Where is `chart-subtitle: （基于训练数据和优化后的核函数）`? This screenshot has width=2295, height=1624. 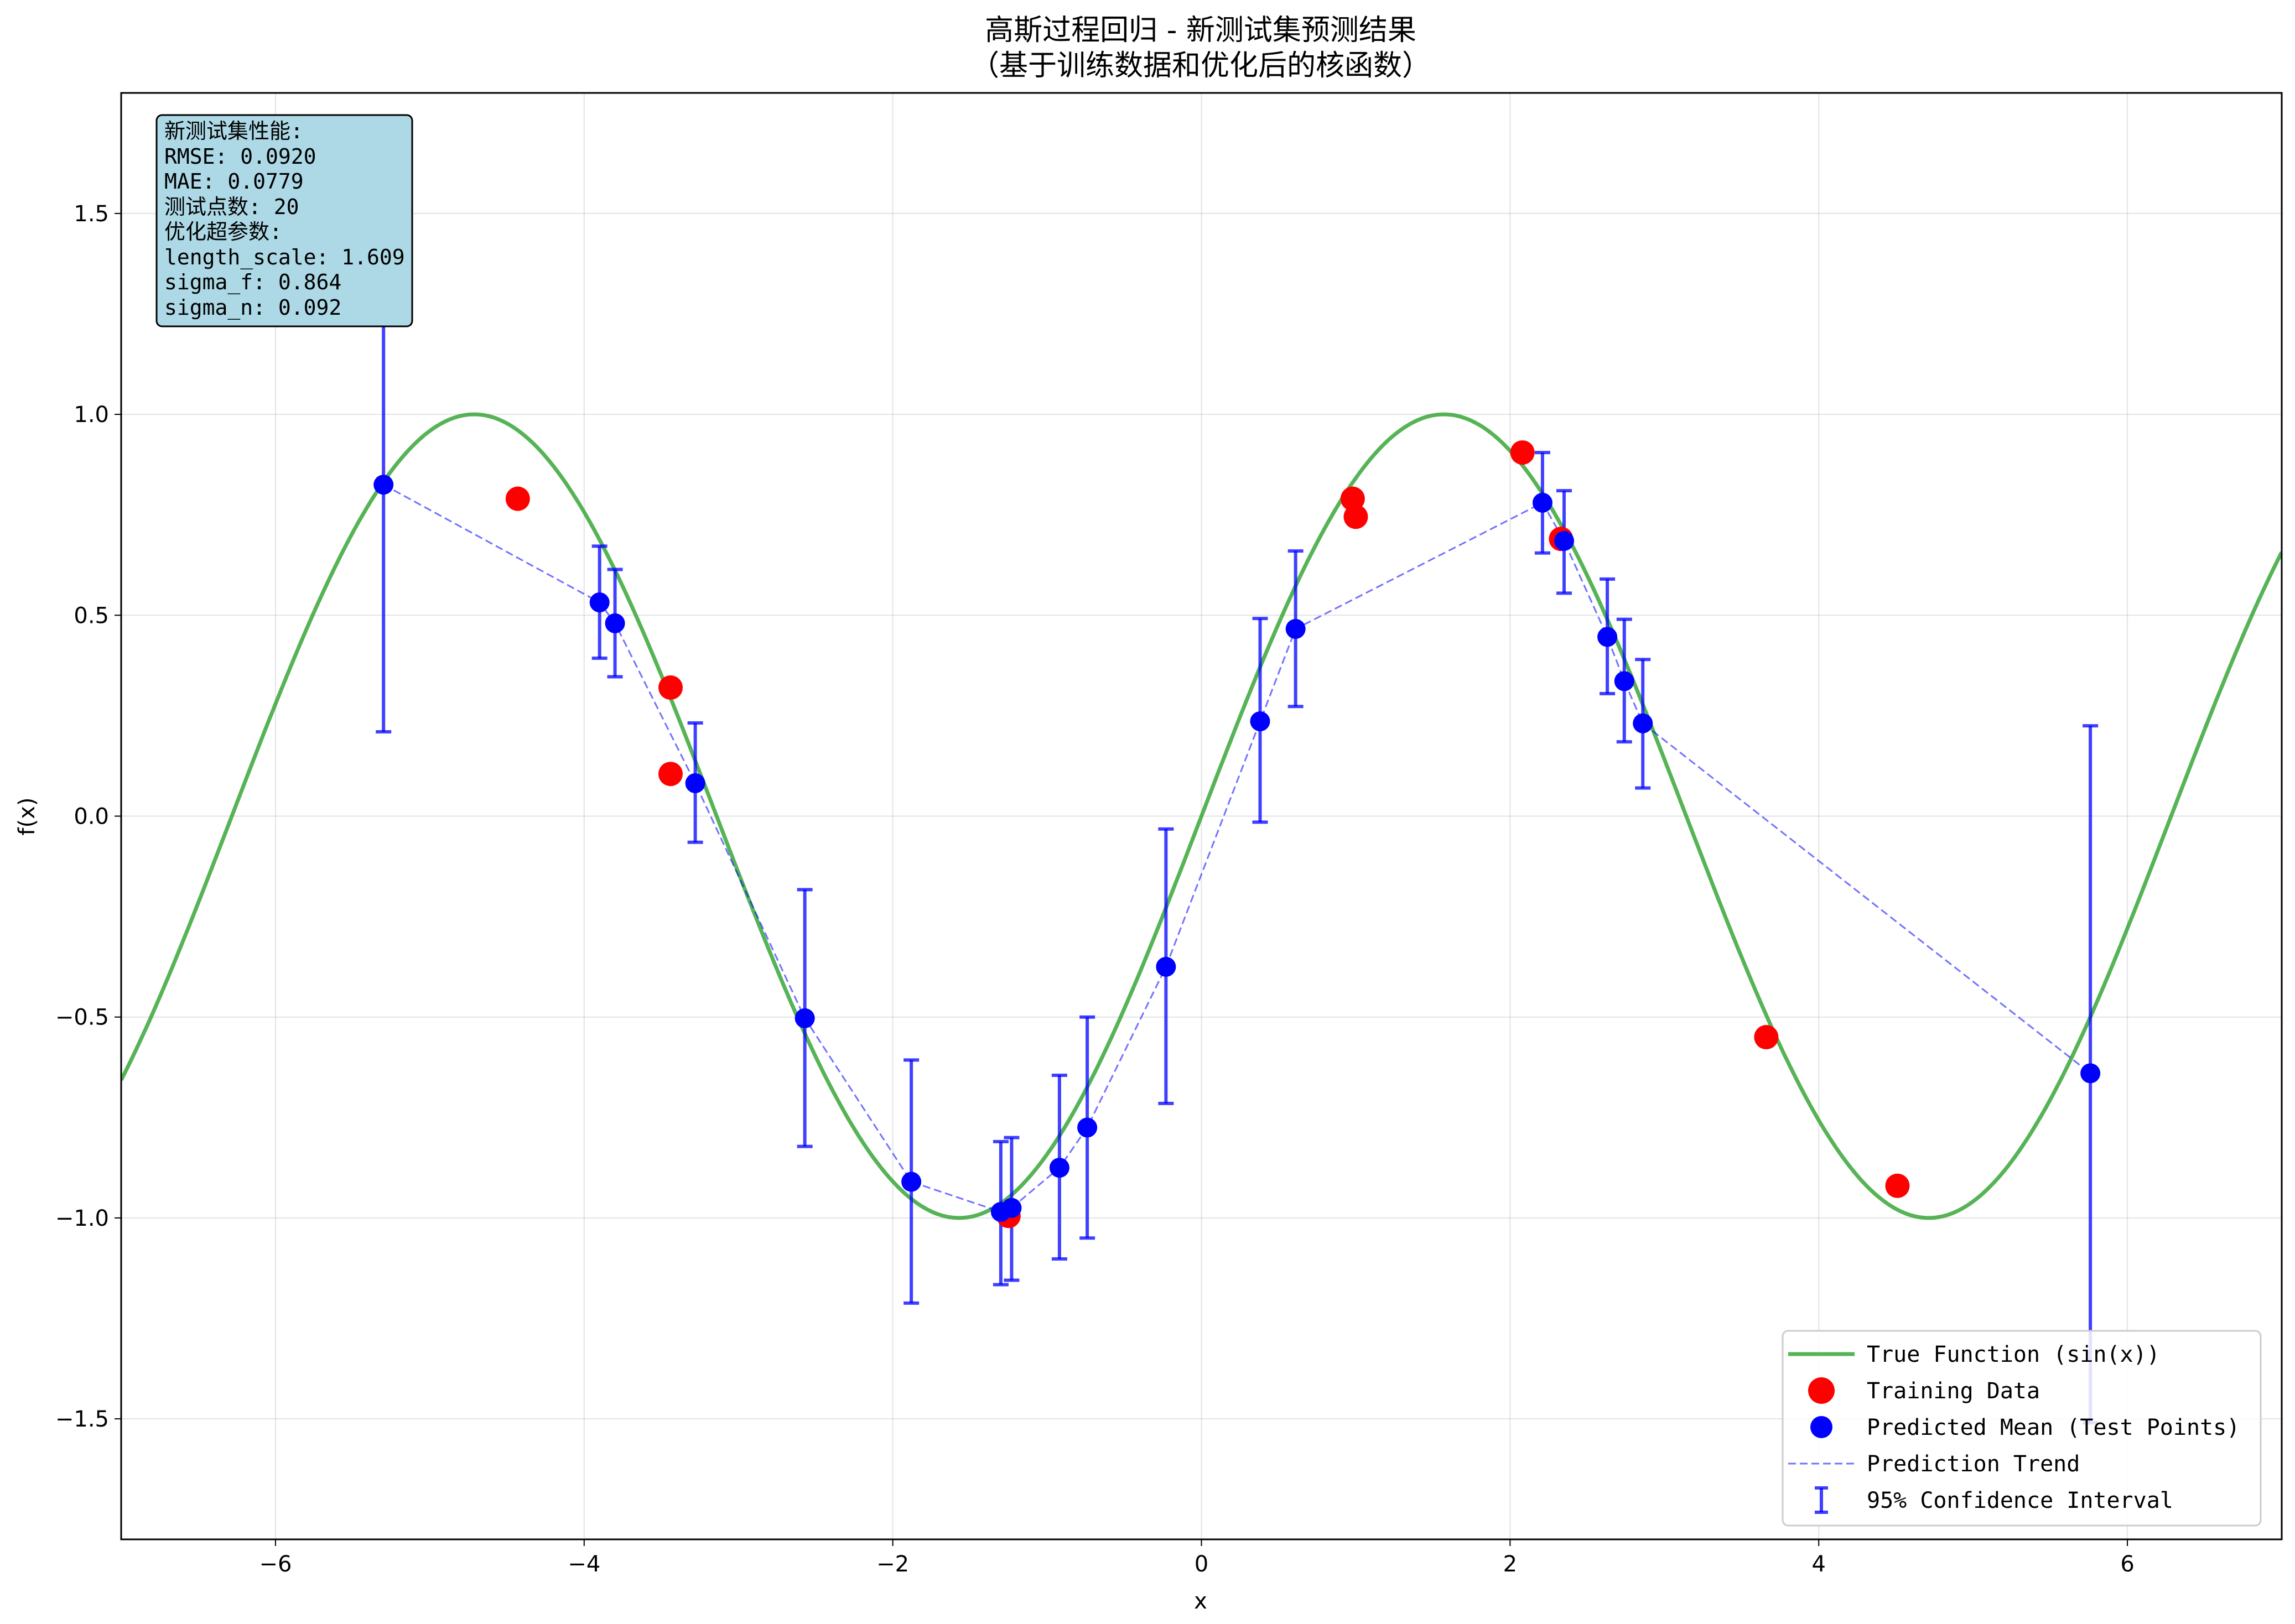
chart-subtitle: （基于训练数据和优化后的核函数） is located at coordinates (1200, 65).